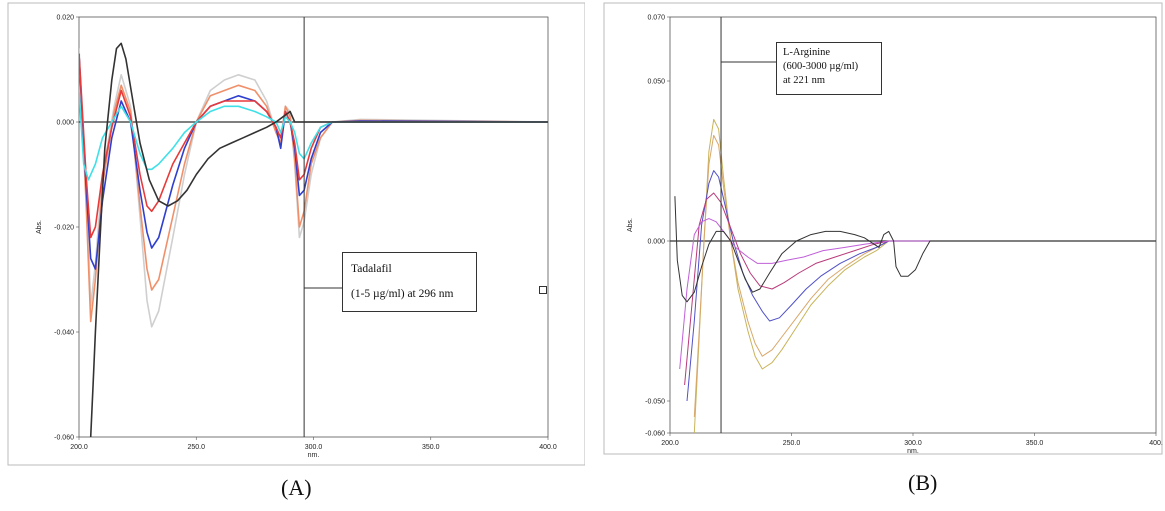 The height and width of the screenshot is (511, 1165). I want to click on chart-b-y-tick-label: -0.050, so click(655, 402).